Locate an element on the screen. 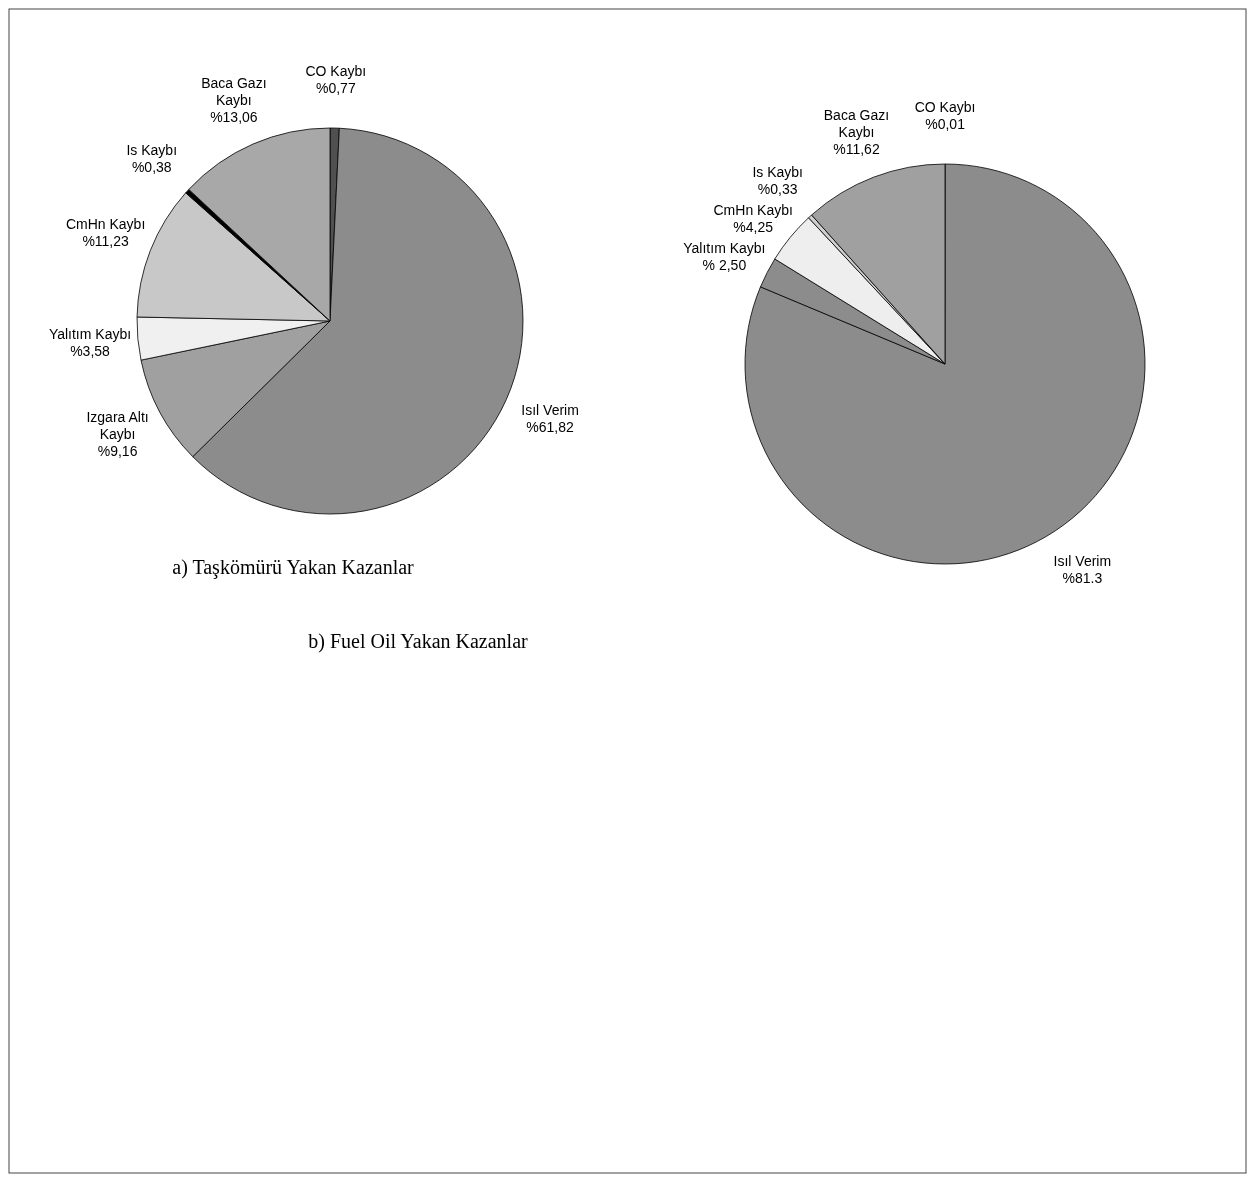 Image resolution: width=1255 pixels, height=1182 pixels. slice-label: Izgara Altı Kaybı is located at coordinates (117, 426).